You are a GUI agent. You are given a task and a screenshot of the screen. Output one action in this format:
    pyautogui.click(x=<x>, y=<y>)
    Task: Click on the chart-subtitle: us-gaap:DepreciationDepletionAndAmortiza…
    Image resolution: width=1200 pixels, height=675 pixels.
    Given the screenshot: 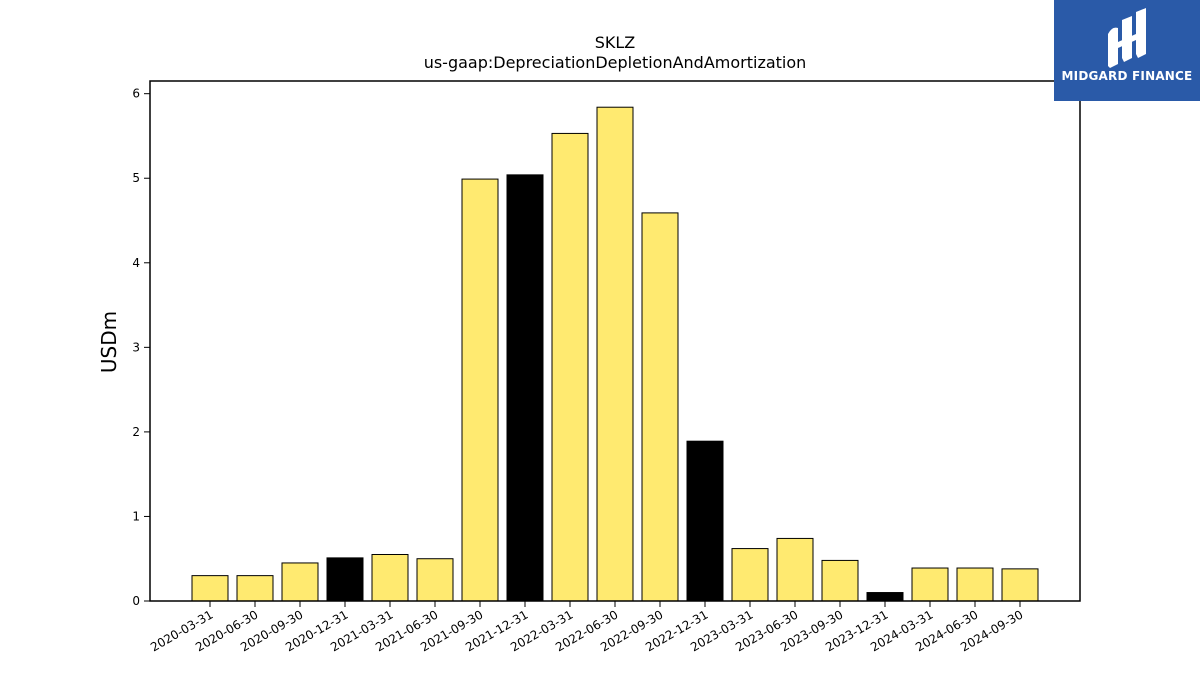 What is the action you would take?
    pyautogui.click(x=615, y=62)
    